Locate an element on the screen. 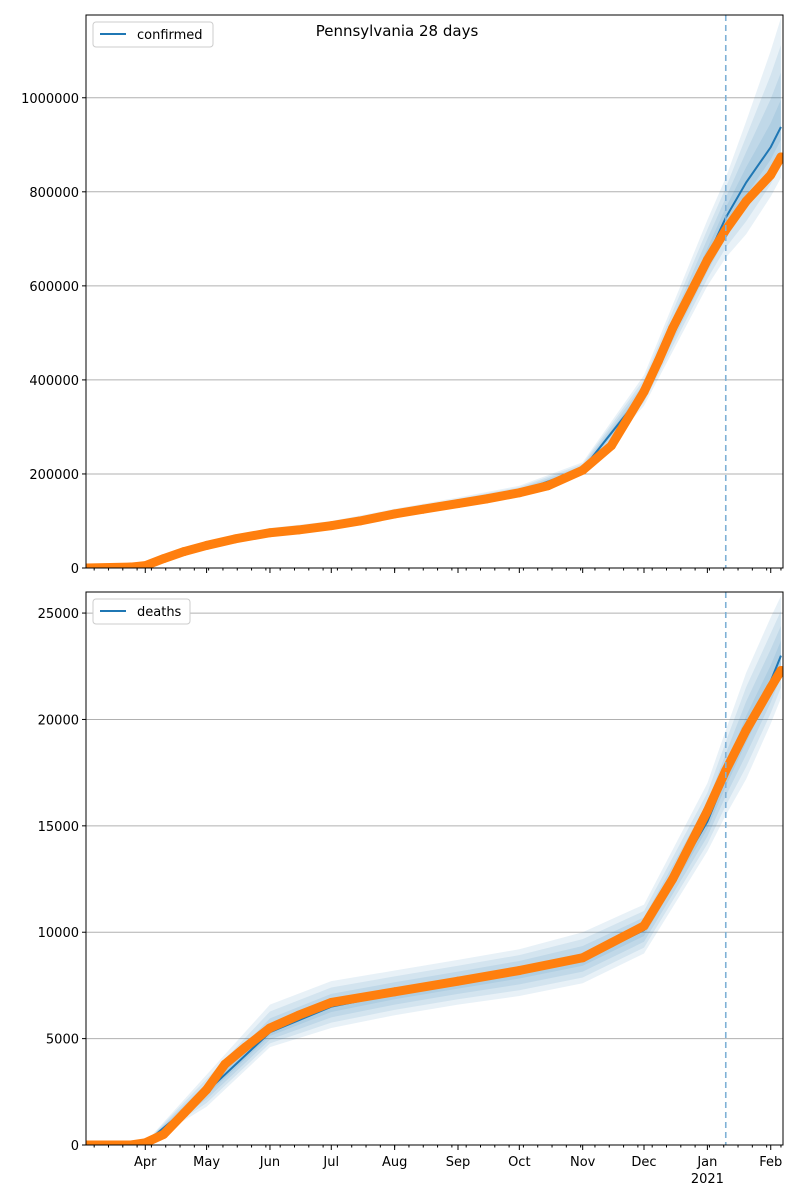 The image size is (800, 1200). x-tick-label: Dec is located at coordinates (643, 1162).